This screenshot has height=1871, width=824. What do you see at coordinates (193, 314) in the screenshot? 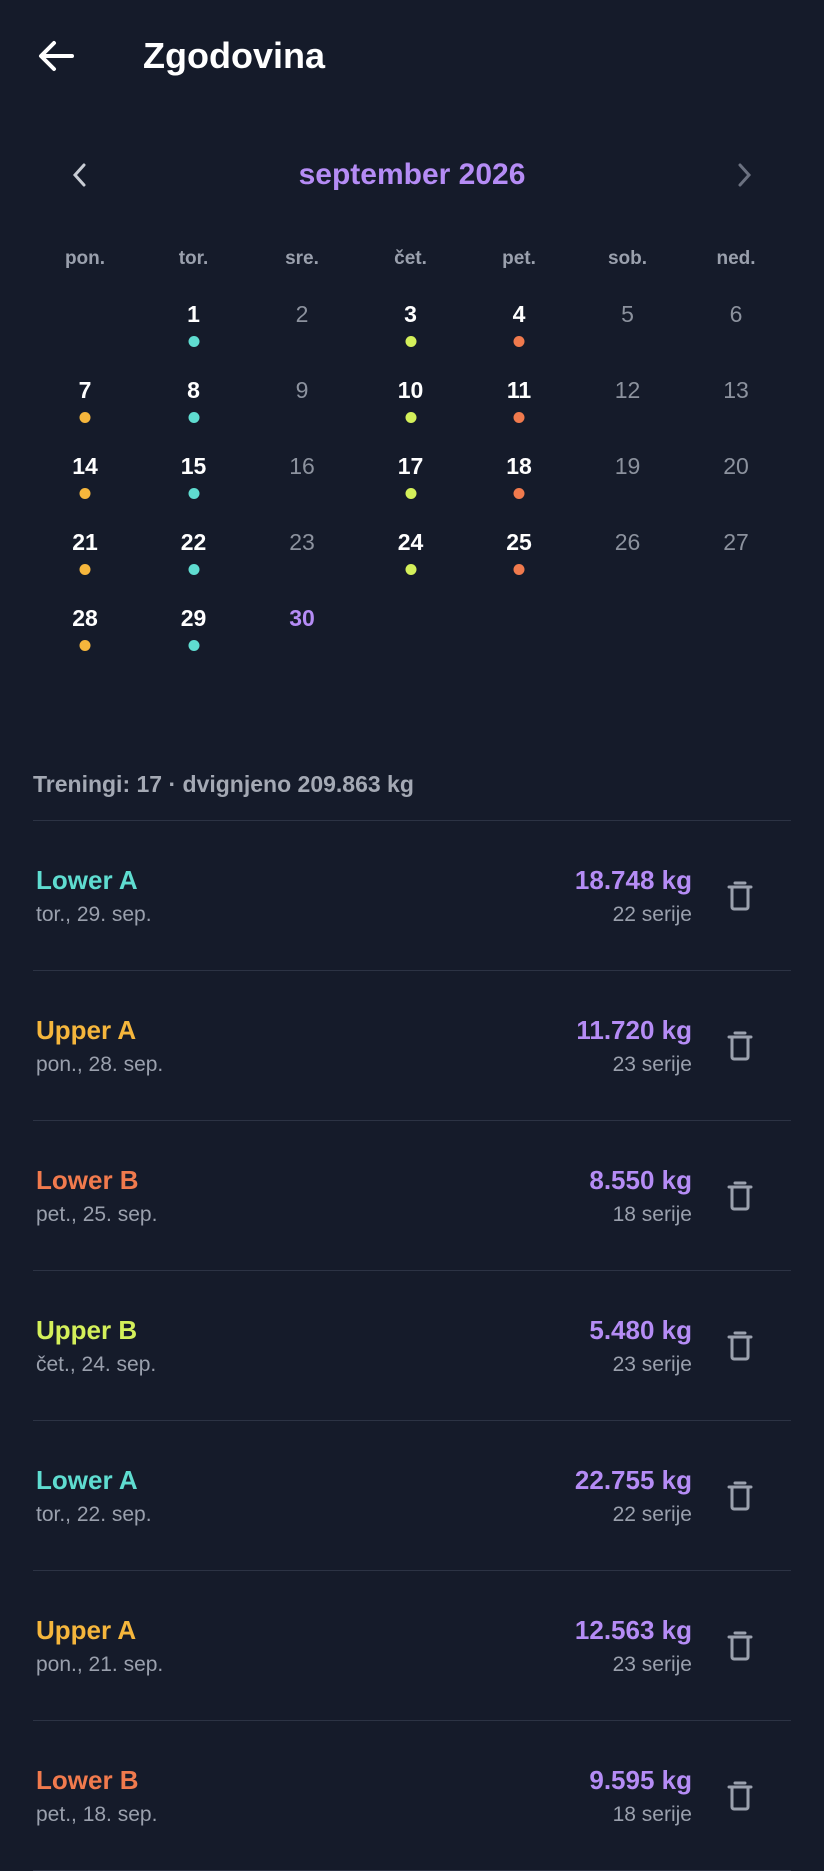
I see `calendar-day: 1` at bounding box center [193, 314].